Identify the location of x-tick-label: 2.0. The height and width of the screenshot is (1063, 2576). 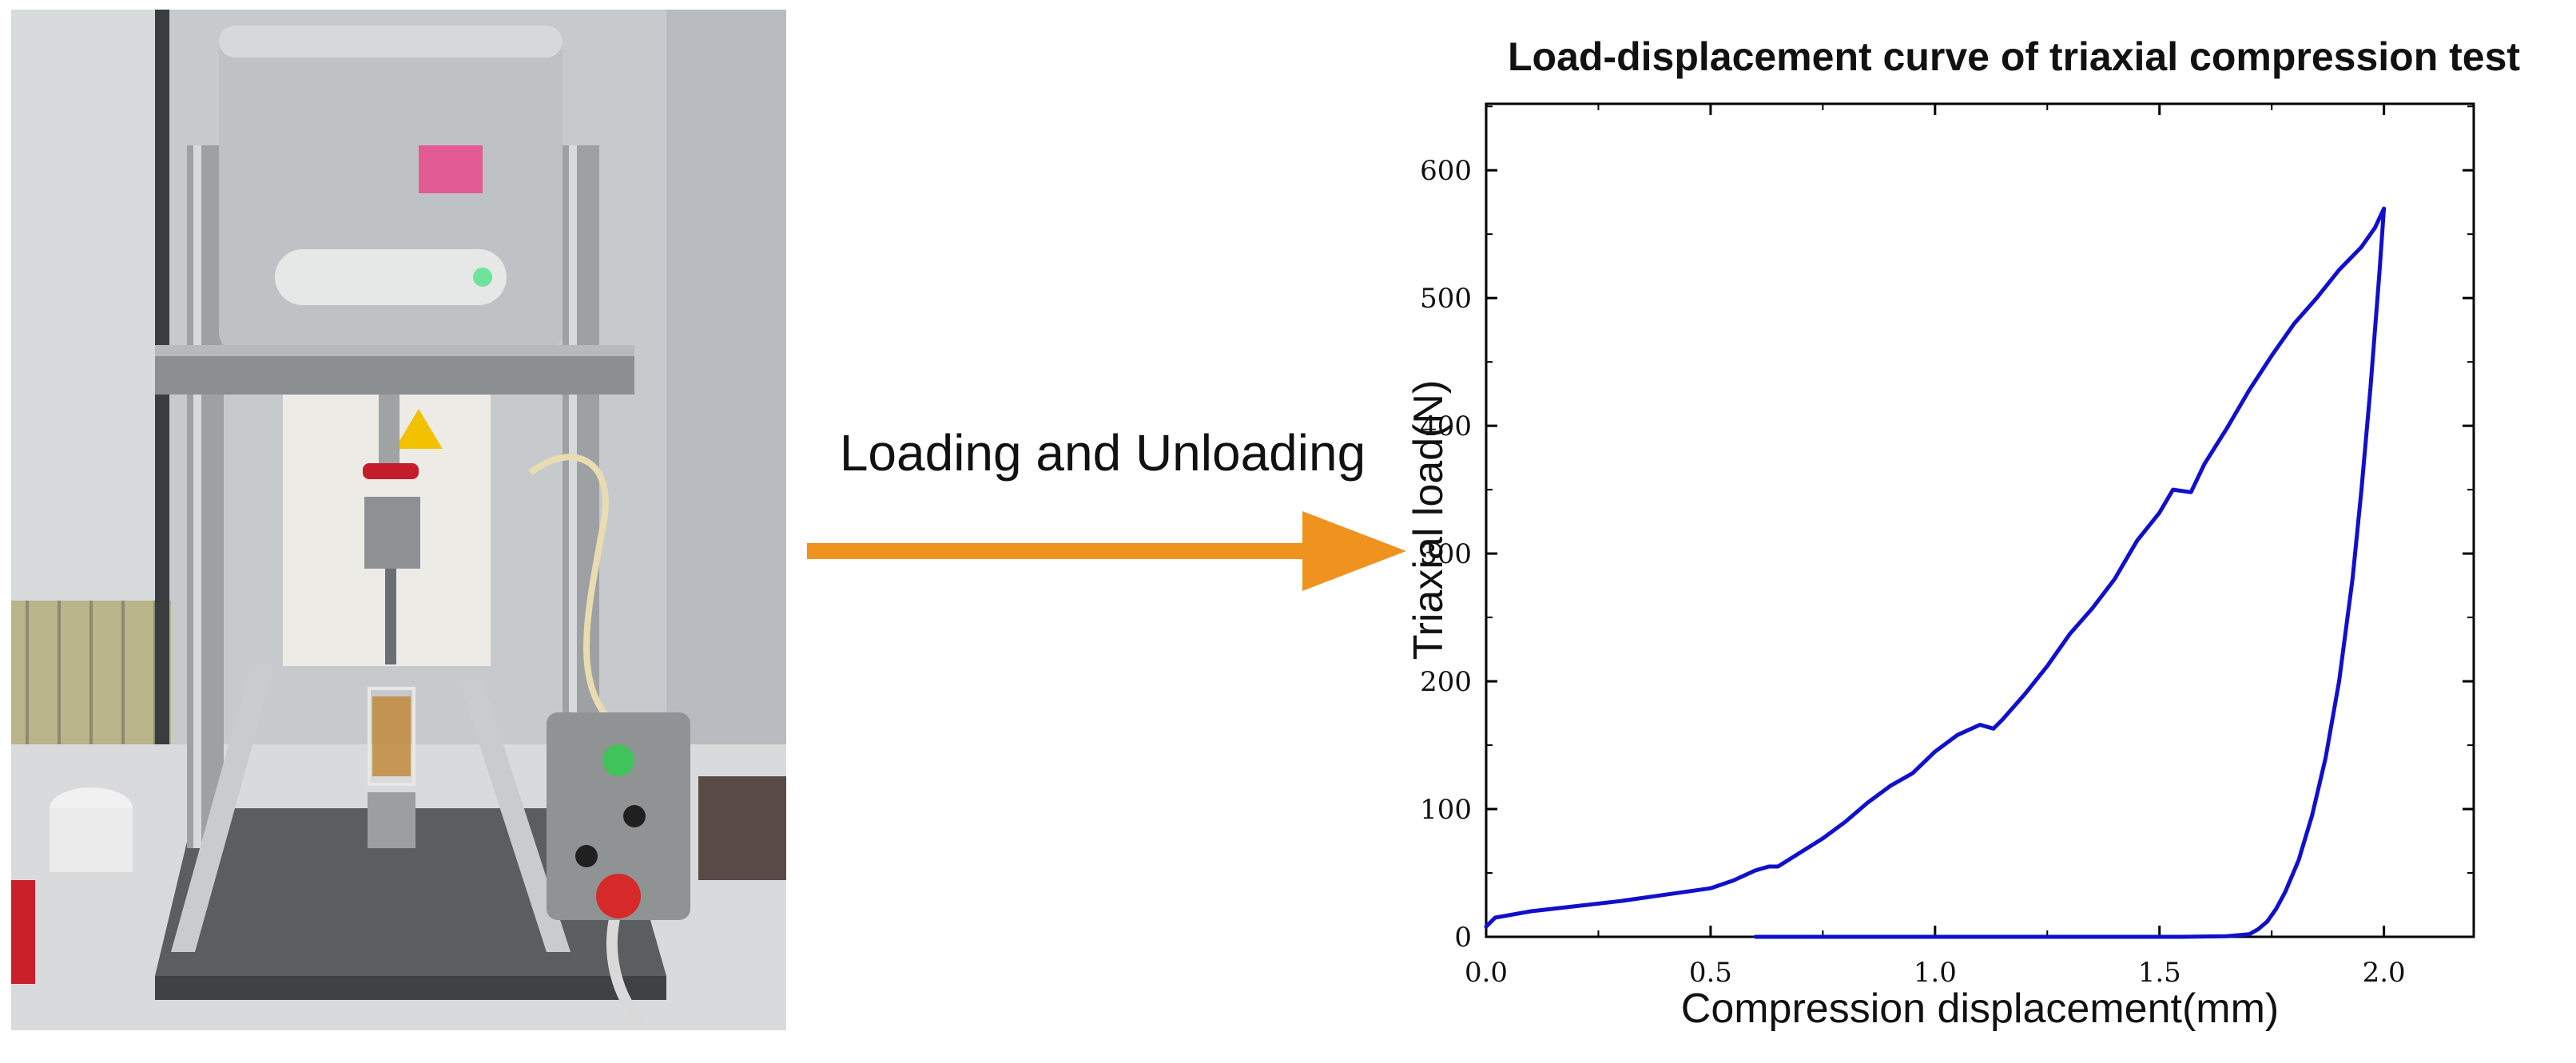
(2384, 973).